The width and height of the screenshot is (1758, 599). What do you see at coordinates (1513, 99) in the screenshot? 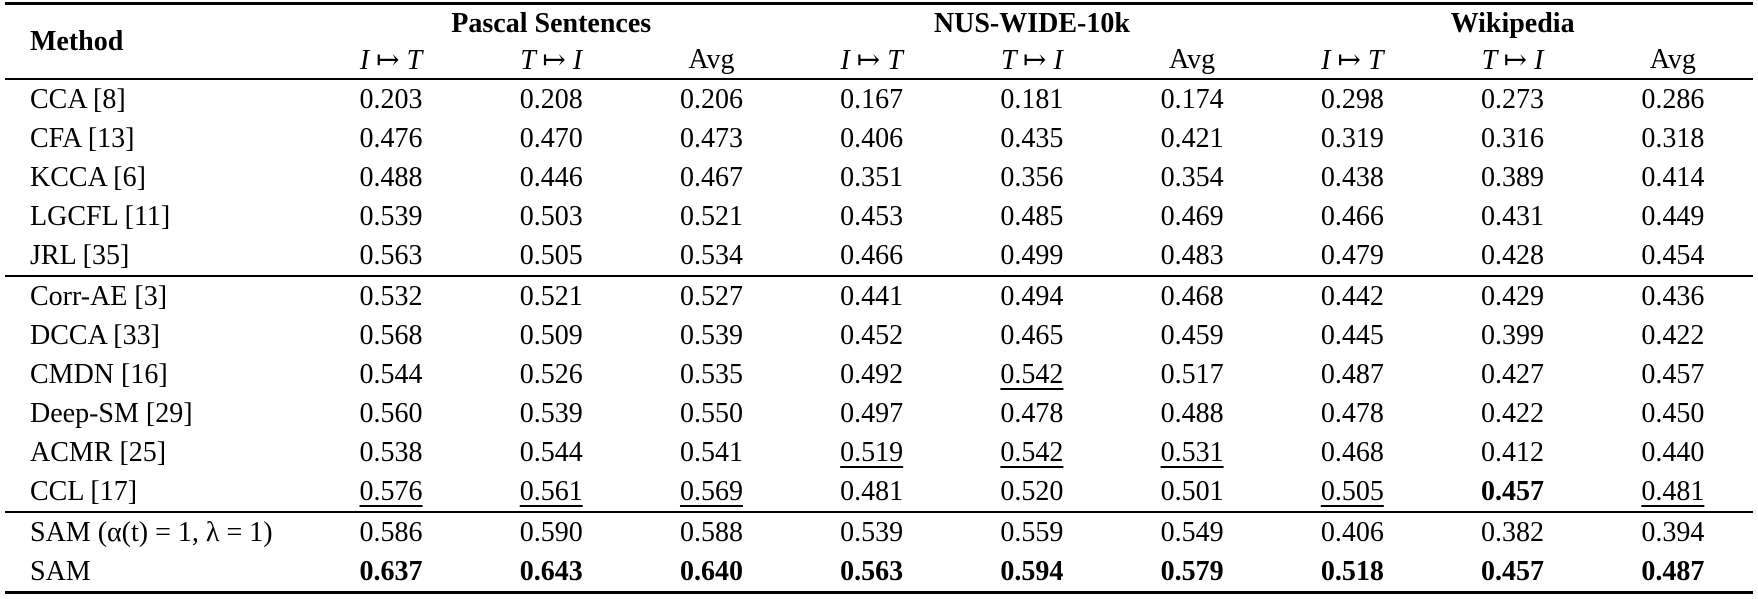
I see `value-cell: 0.273` at bounding box center [1513, 99].